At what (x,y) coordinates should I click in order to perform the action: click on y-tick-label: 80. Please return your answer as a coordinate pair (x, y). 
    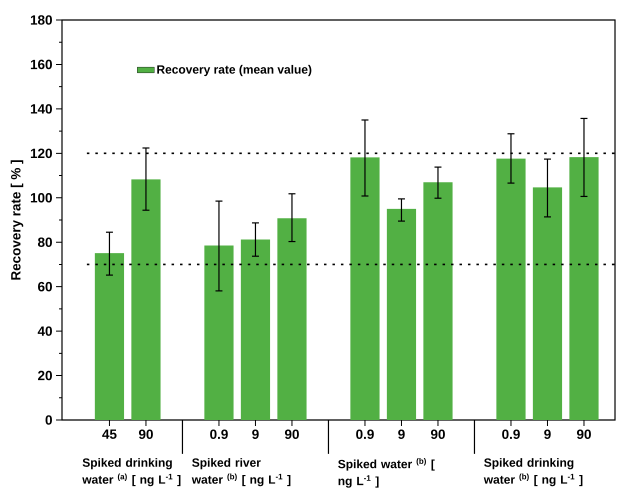
    Looking at the image, I should click on (45, 242).